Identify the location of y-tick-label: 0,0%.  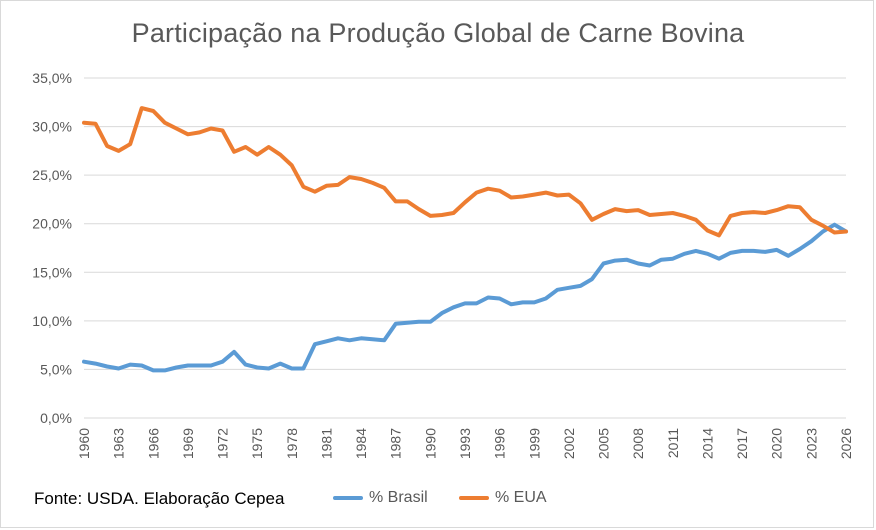
(56, 418).